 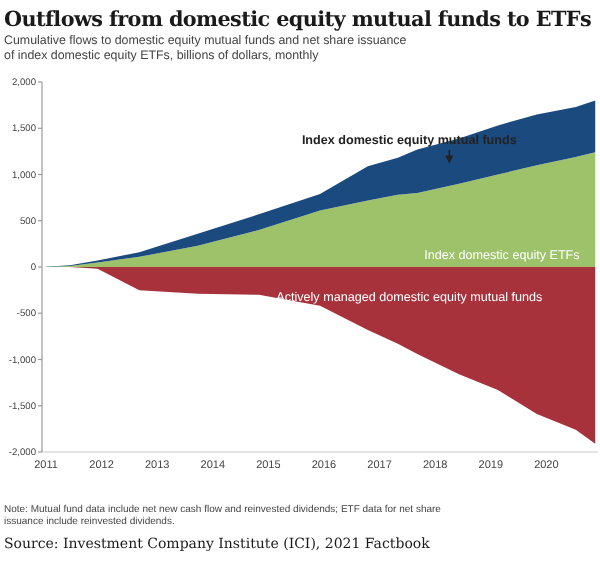 I want to click on chart-title: Outflows from domestic equity mutual funds to ETFs, so click(x=298, y=20).